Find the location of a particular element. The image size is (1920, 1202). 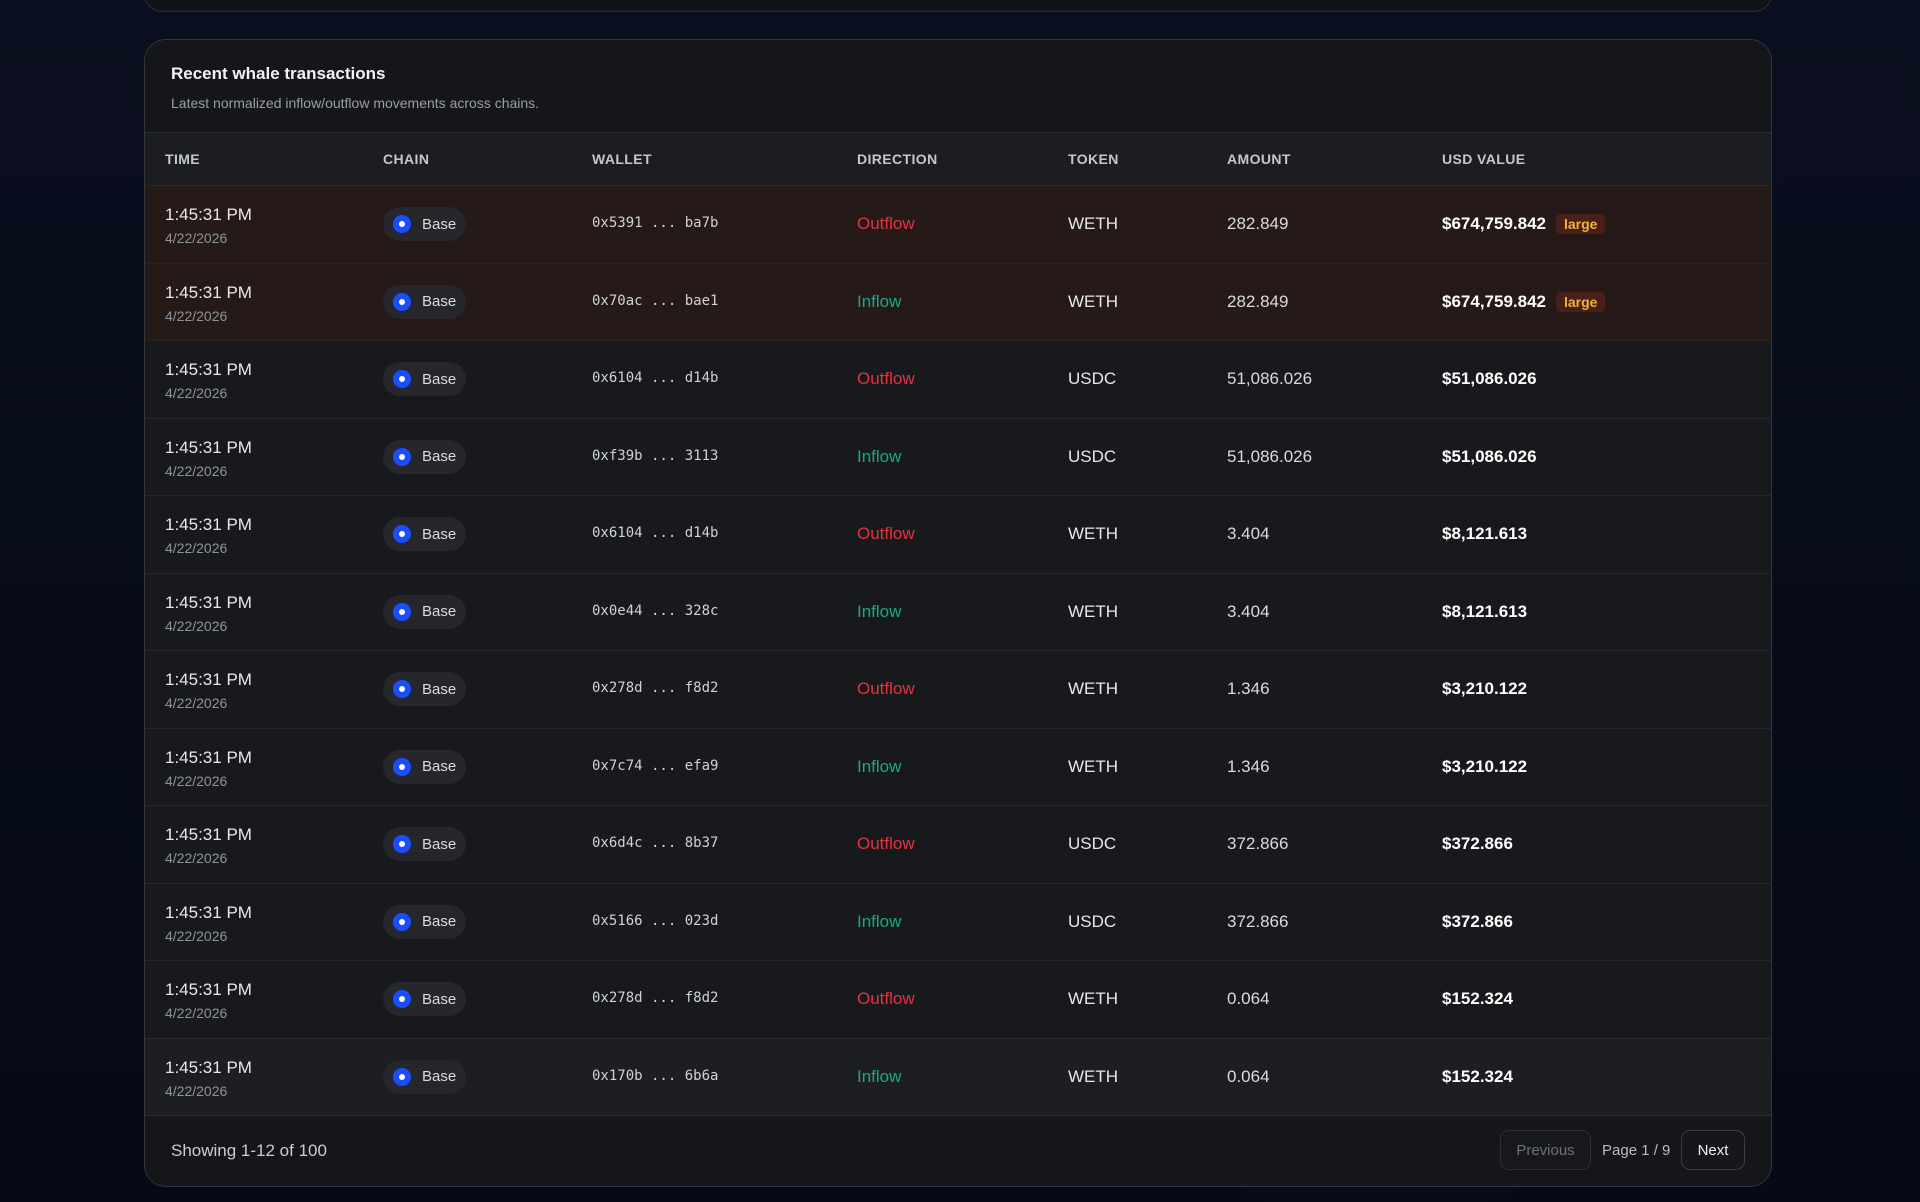

usd-value: $674,759.842 is located at coordinates (1494, 223).